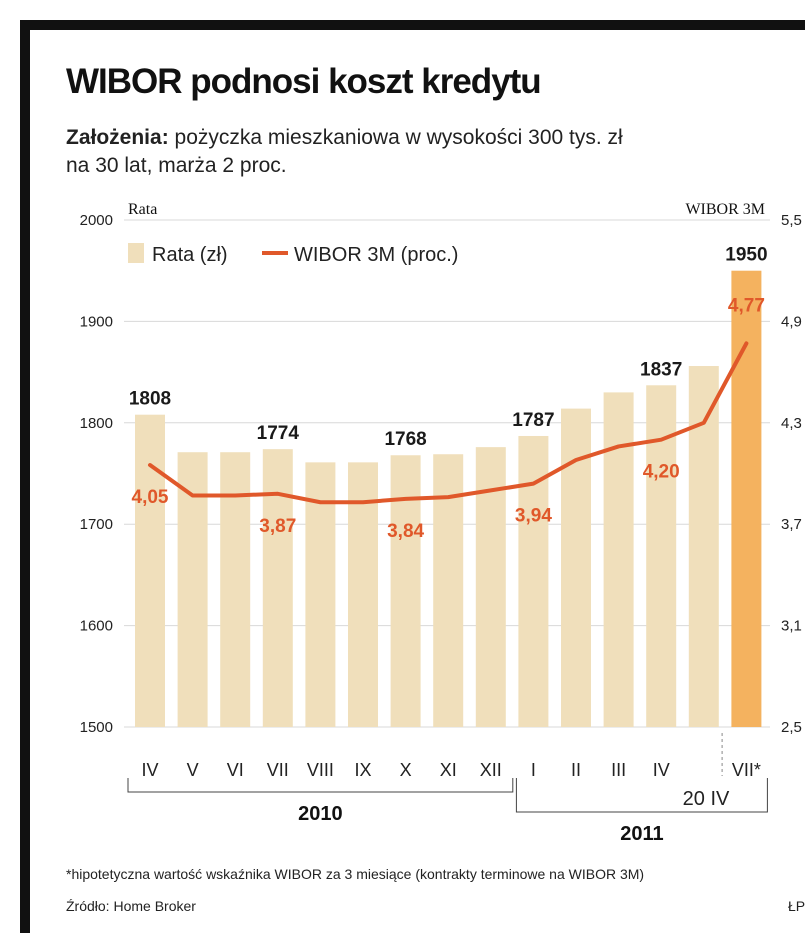 The width and height of the screenshot is (805, 933). What do you see at coordinates (96, 727) in the screenshot?
I see `left-tick-label: 1500` at bounding box center [96, 727].